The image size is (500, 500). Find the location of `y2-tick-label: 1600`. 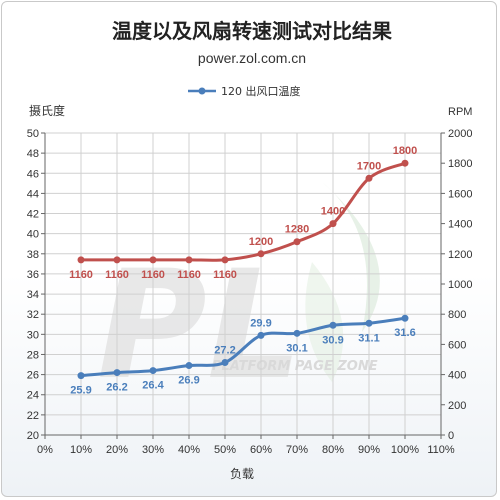

y2-tick-label: 1600 is located at coordinates (460, 194).